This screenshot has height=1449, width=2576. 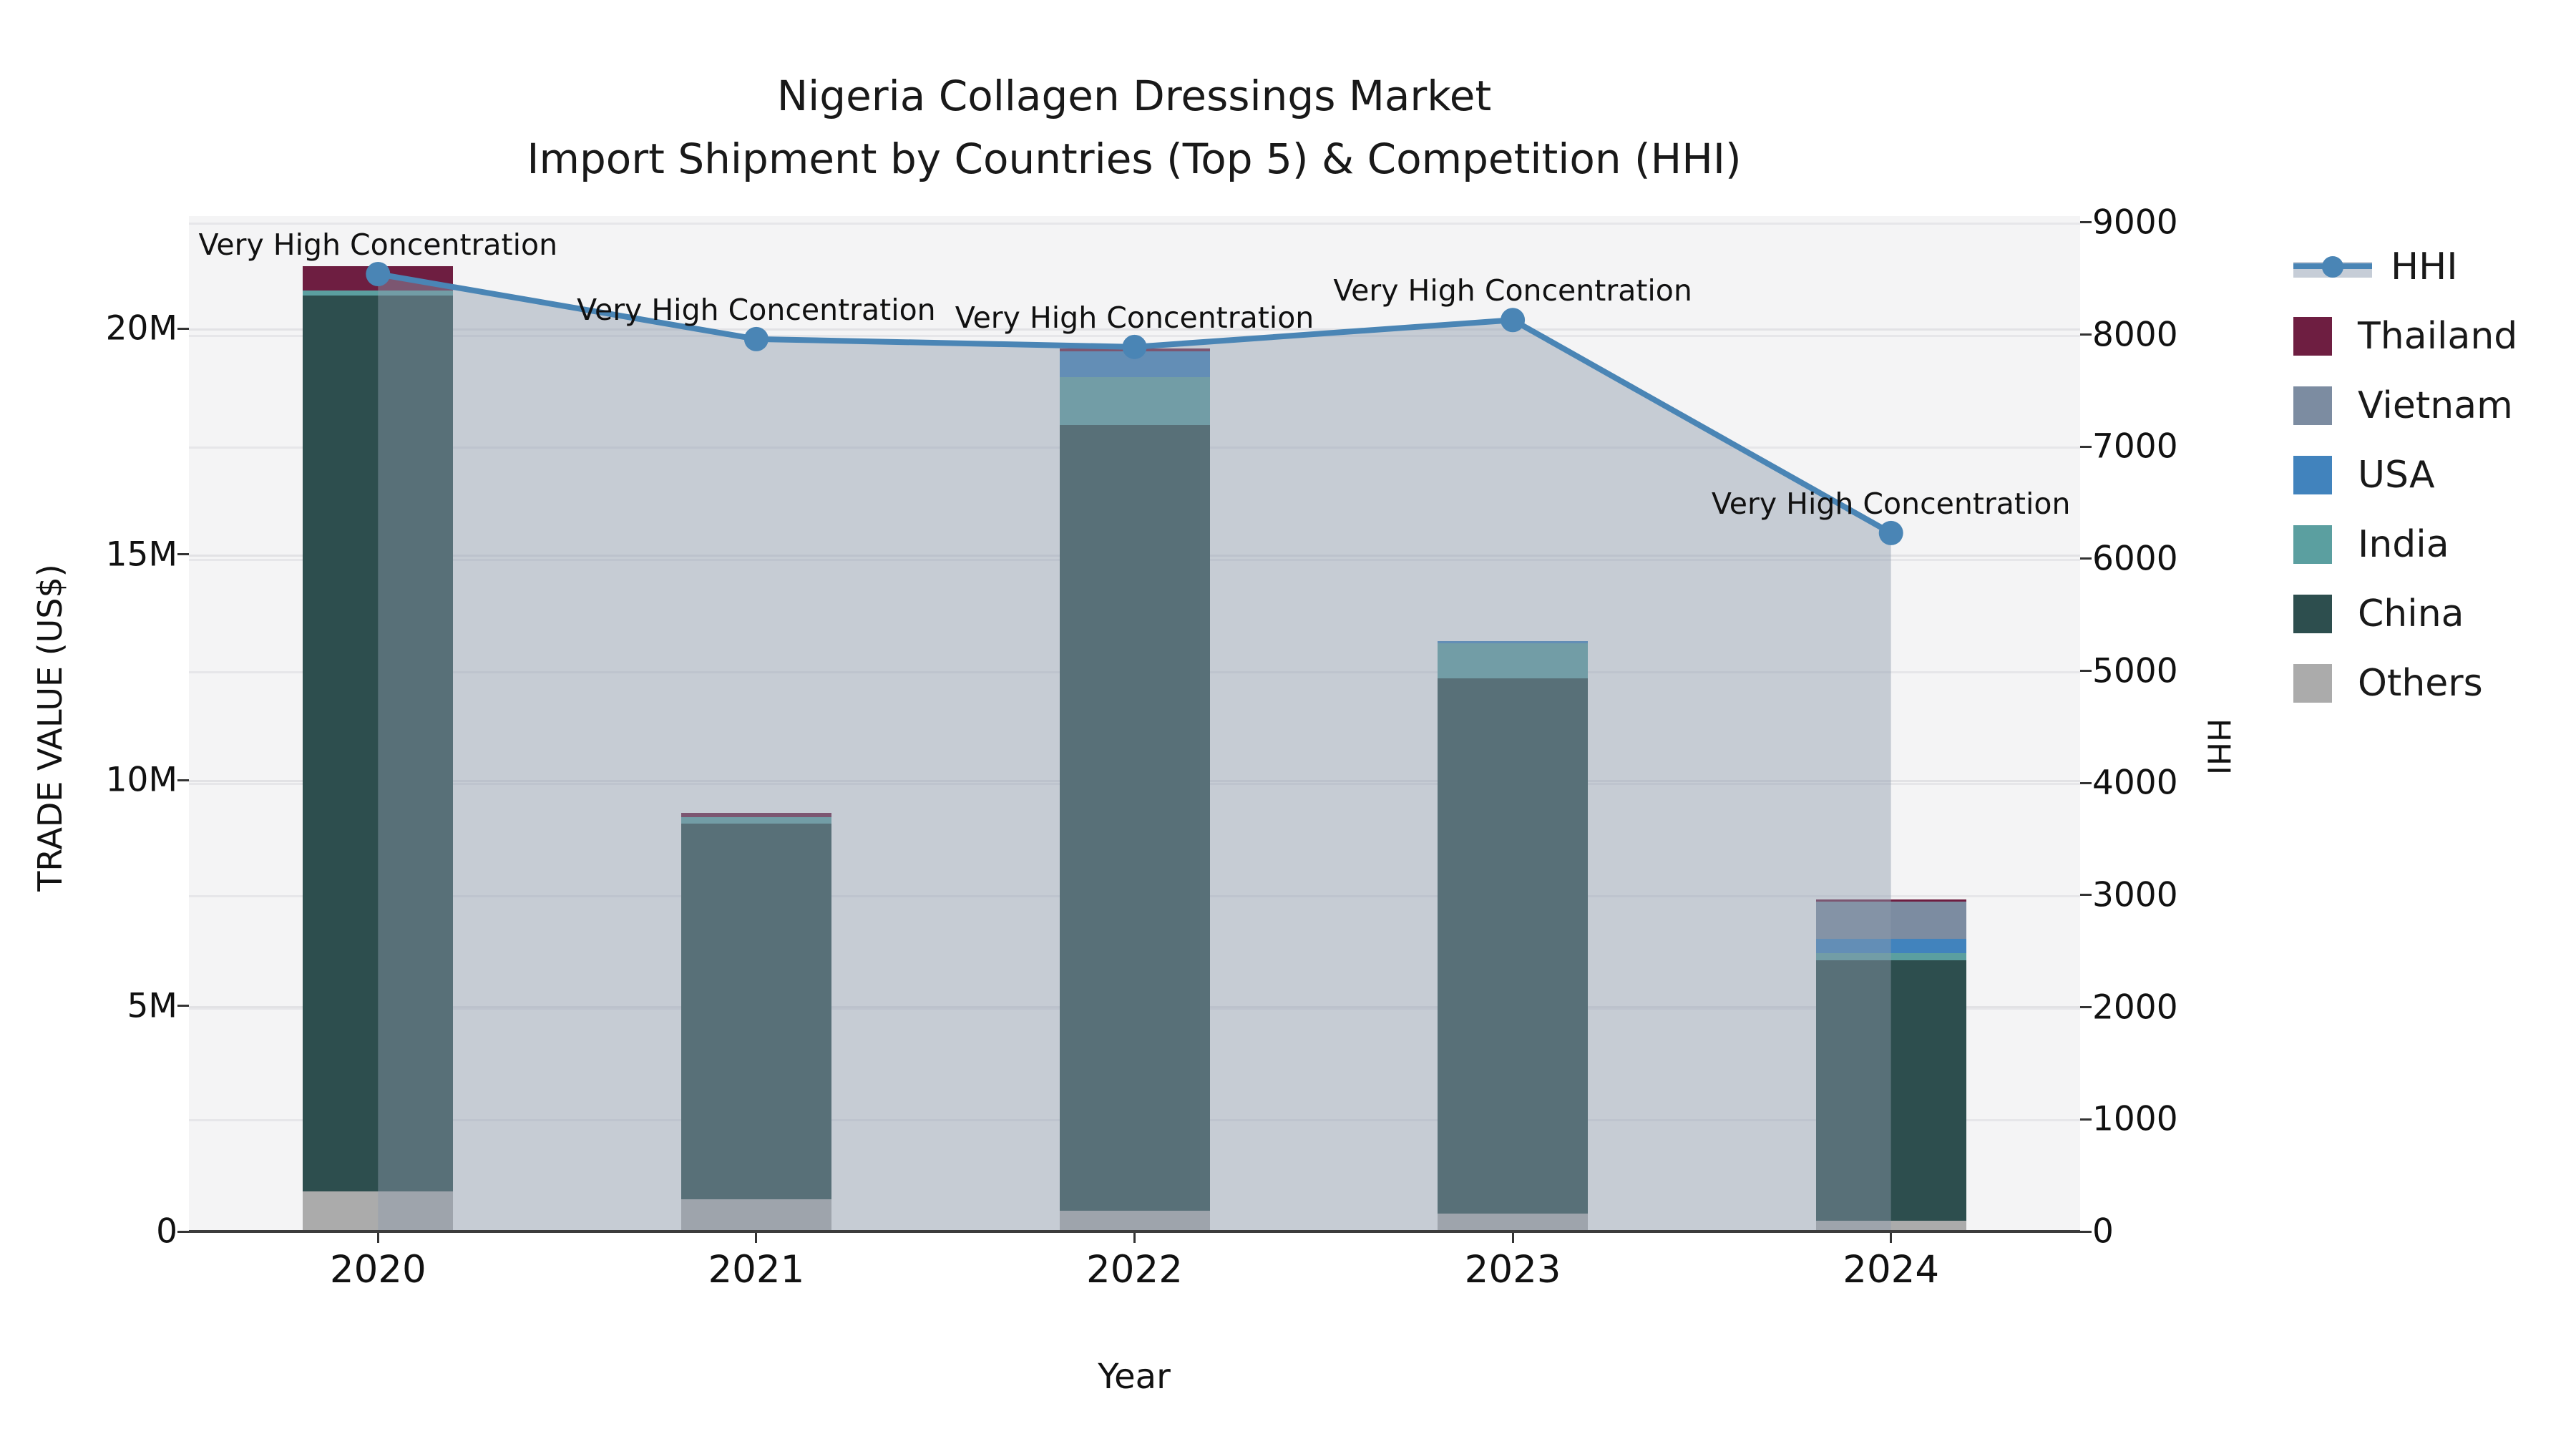 I want to click on y-right-tick-4000: 4000, so click(x=2135, y=783).